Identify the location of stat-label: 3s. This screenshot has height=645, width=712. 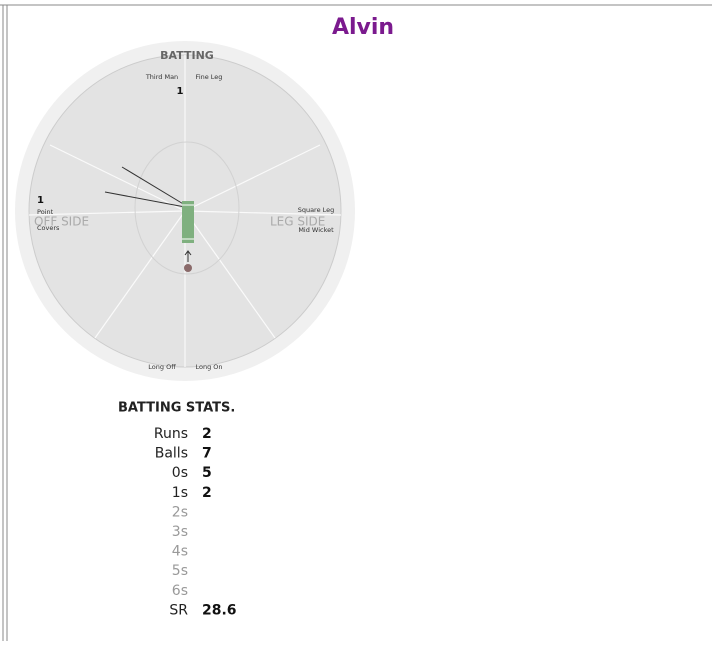
(180, 532).